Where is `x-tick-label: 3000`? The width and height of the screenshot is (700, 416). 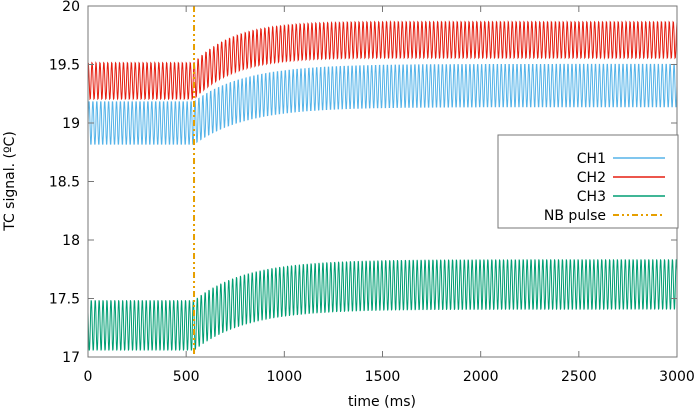
x-tick-label: 3000 is located at coordinates (677, 377).